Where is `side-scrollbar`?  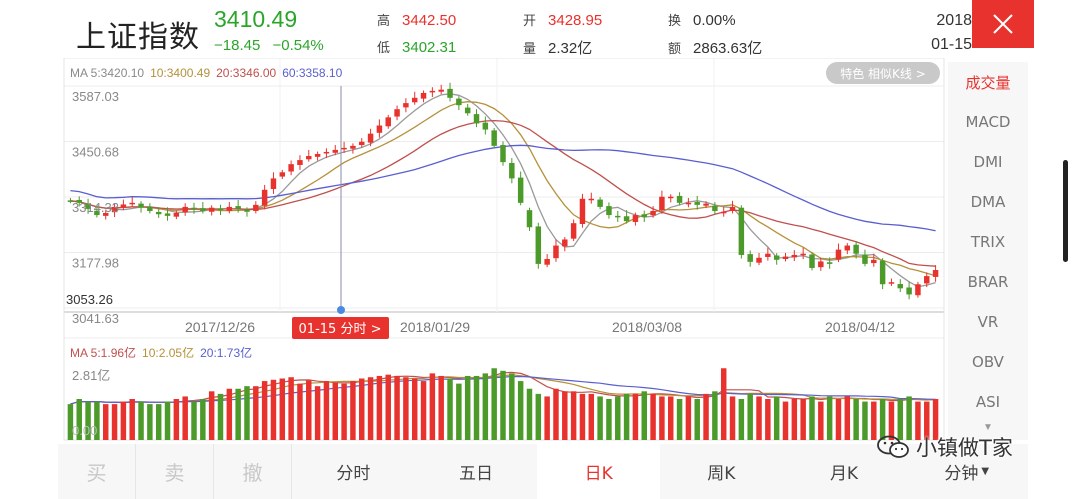
side-scrollbar is located at coordinates (1065, 211).